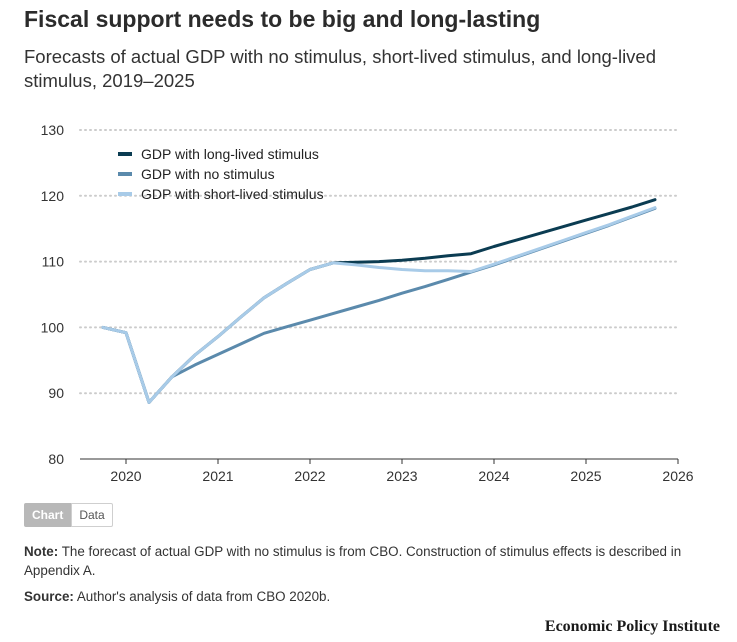  I want to click on x-tick-label: 2024, so click(493, 476).